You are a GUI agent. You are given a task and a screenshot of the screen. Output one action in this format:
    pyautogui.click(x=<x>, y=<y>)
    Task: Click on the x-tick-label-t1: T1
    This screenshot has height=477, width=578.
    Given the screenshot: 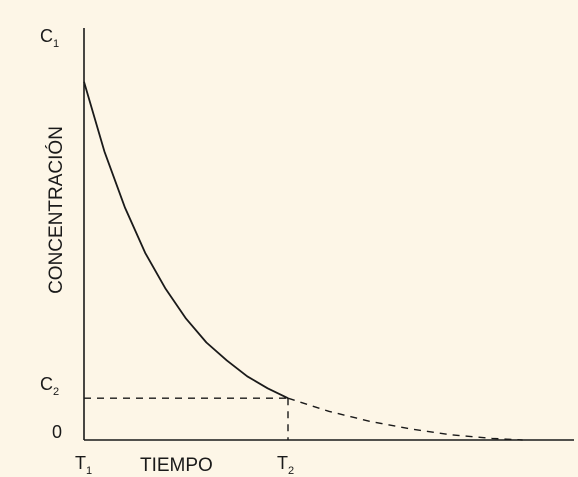 What is the action you would take?
    pyautogui.click(x=83, y=465)
    